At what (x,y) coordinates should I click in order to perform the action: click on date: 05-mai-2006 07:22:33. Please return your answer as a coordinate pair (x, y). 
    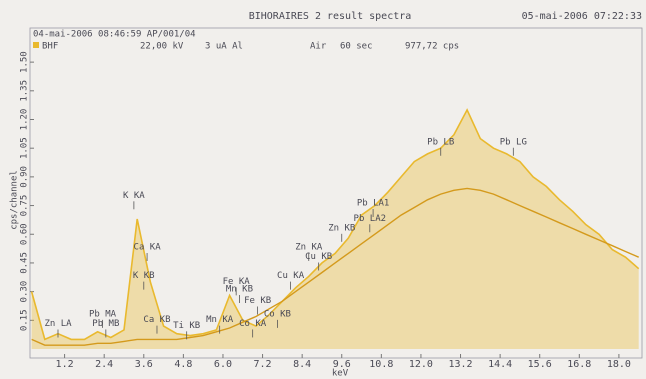
    Looking at the image, I should click on (582, 16).